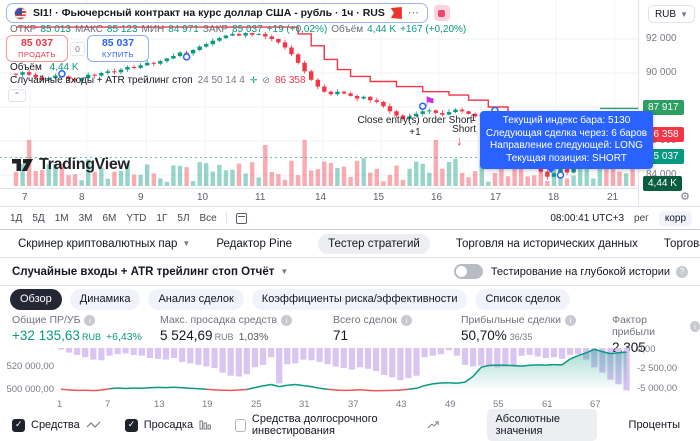 This screenshot has width=700, height=441. What do you see at coordinates (247, 29) in the screenshot?
I see `close-value: 85 037` at bounding box center [247, 29].